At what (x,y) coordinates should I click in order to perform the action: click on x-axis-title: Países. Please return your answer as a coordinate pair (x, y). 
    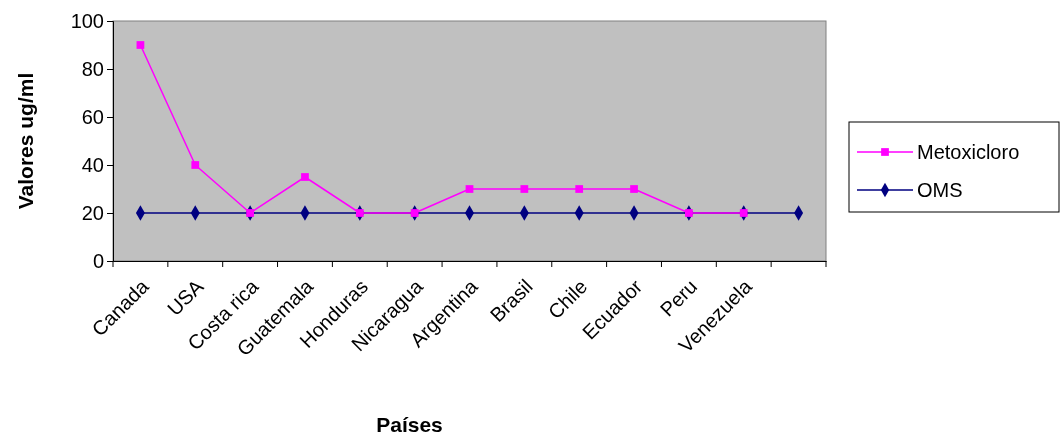
    Looking at the image, I should click on (409, 424).